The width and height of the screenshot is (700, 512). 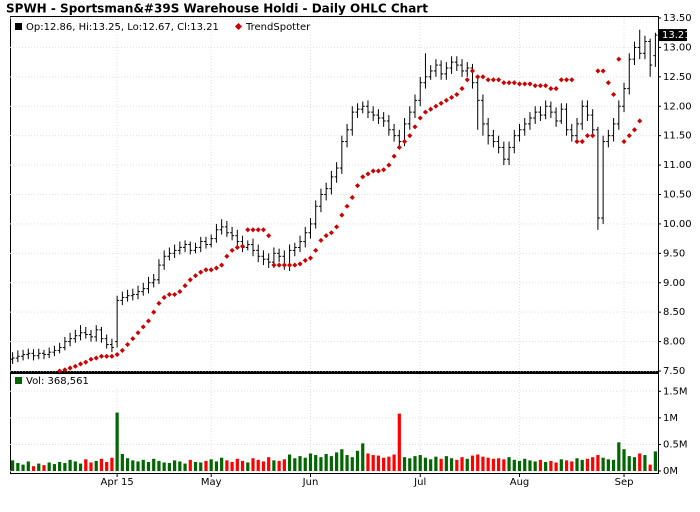 I want to click on x-tick-label: Jun, so click(x=310, y=482).